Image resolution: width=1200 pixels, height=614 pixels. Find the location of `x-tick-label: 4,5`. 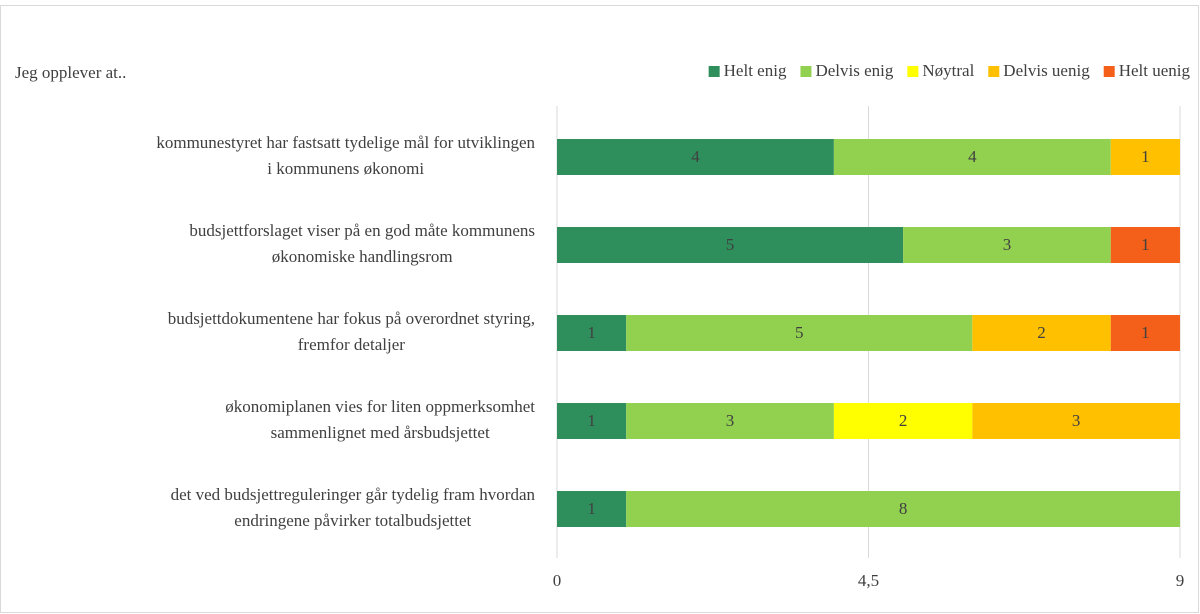

x-tick-label: 4,5 is located at coordinates (868, 580).